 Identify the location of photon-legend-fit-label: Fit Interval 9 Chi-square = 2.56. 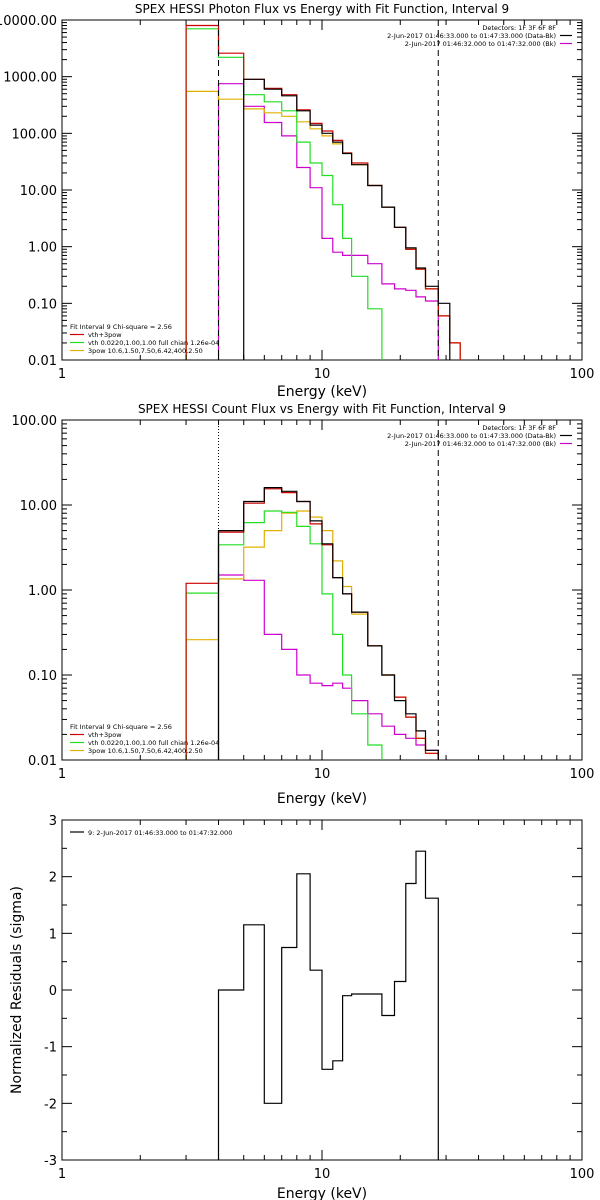
(121, 327).